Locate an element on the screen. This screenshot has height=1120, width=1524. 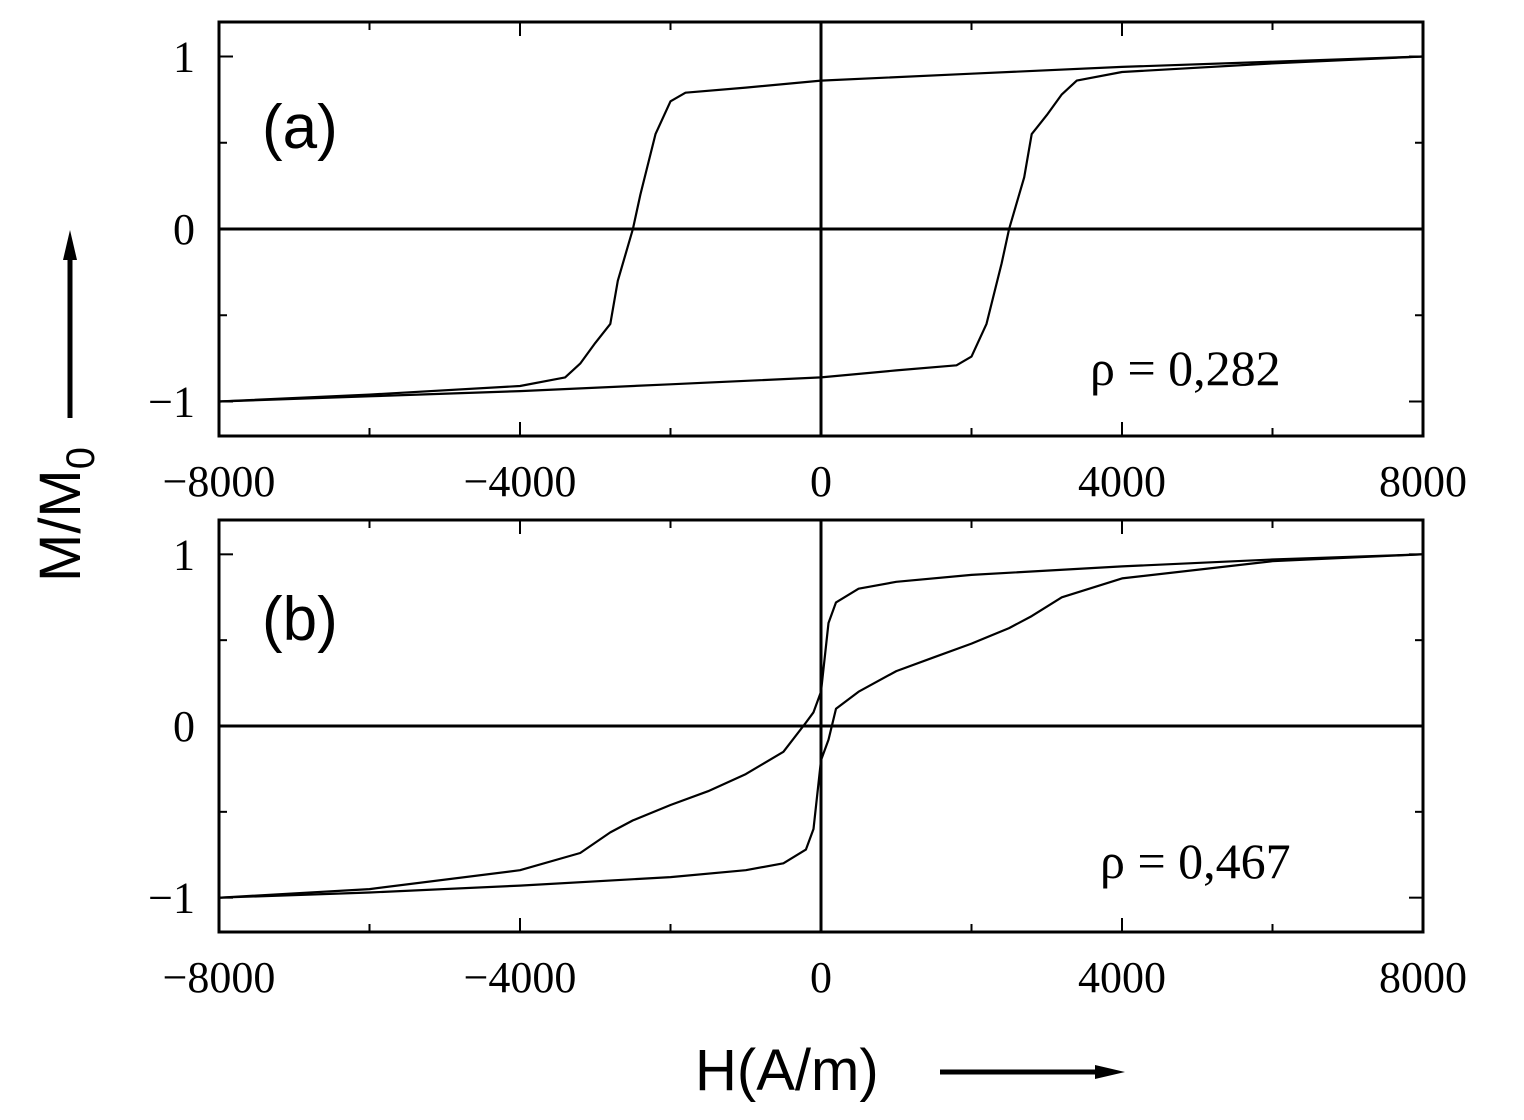
rho-annotation: ρ = 0,467 is located at coordinates (1195, 861).